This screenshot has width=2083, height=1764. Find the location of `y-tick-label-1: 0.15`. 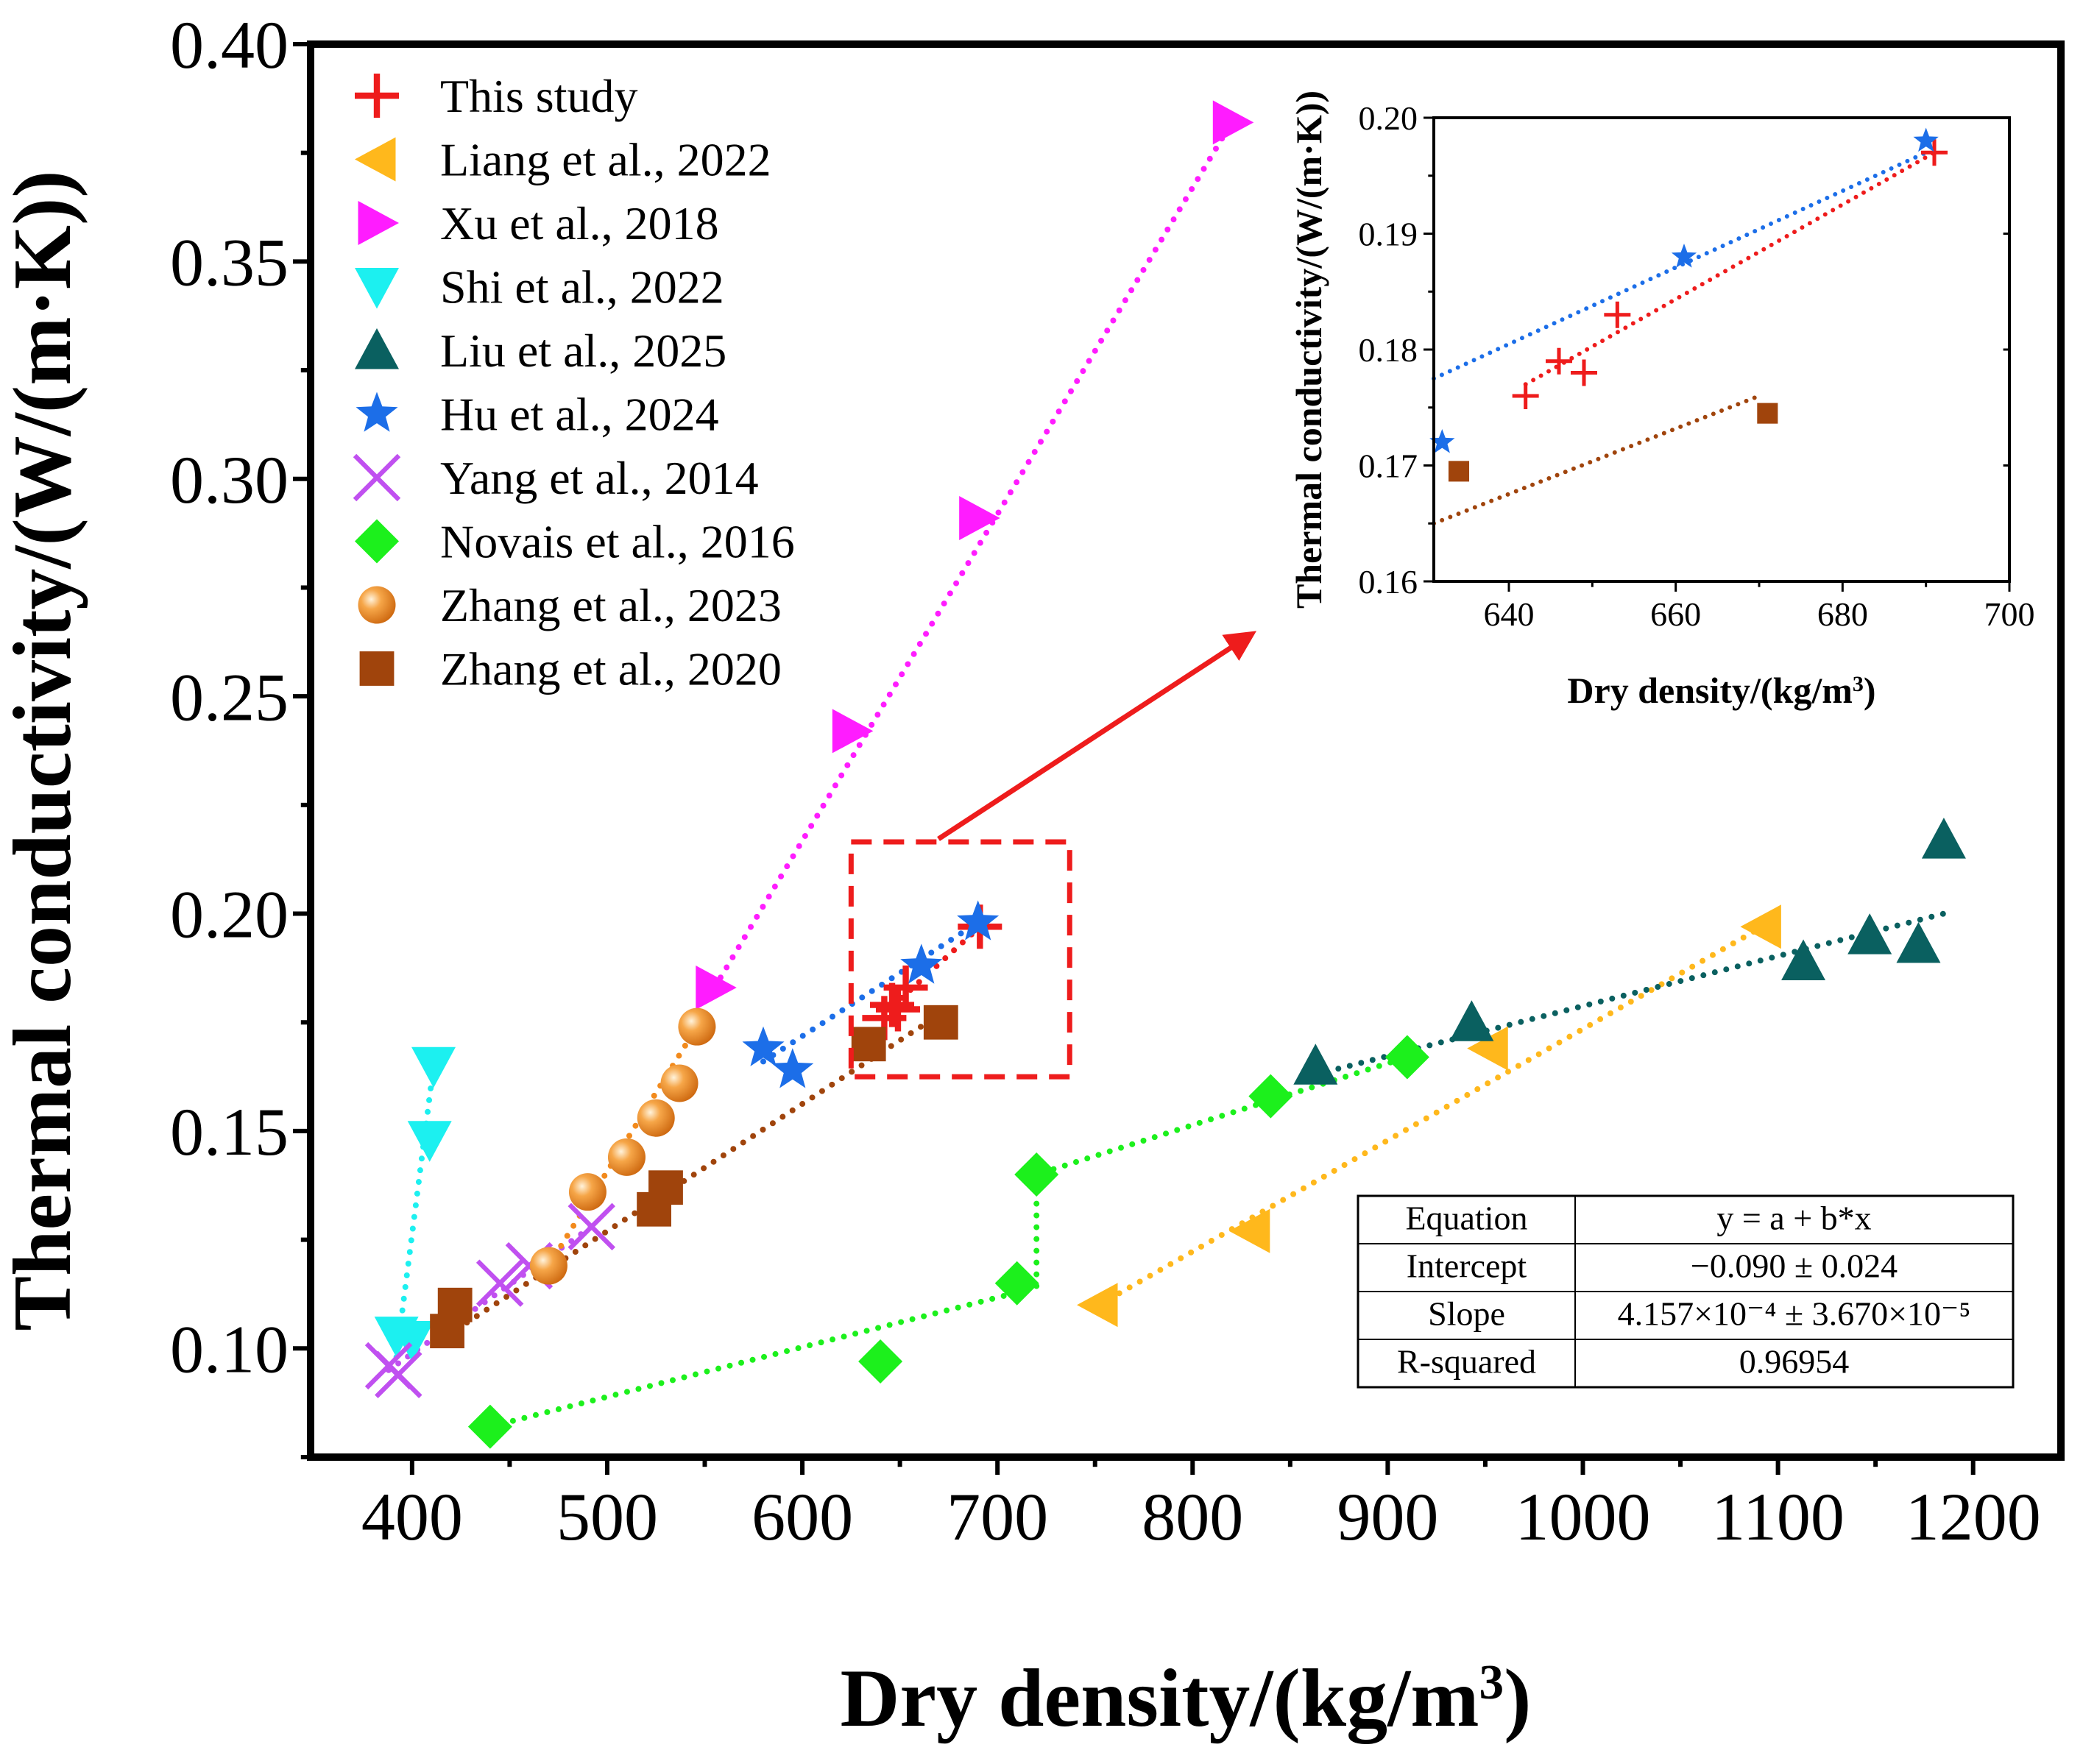

y-tick-label-1: 0.15 is located at coordinates (229, 1131).